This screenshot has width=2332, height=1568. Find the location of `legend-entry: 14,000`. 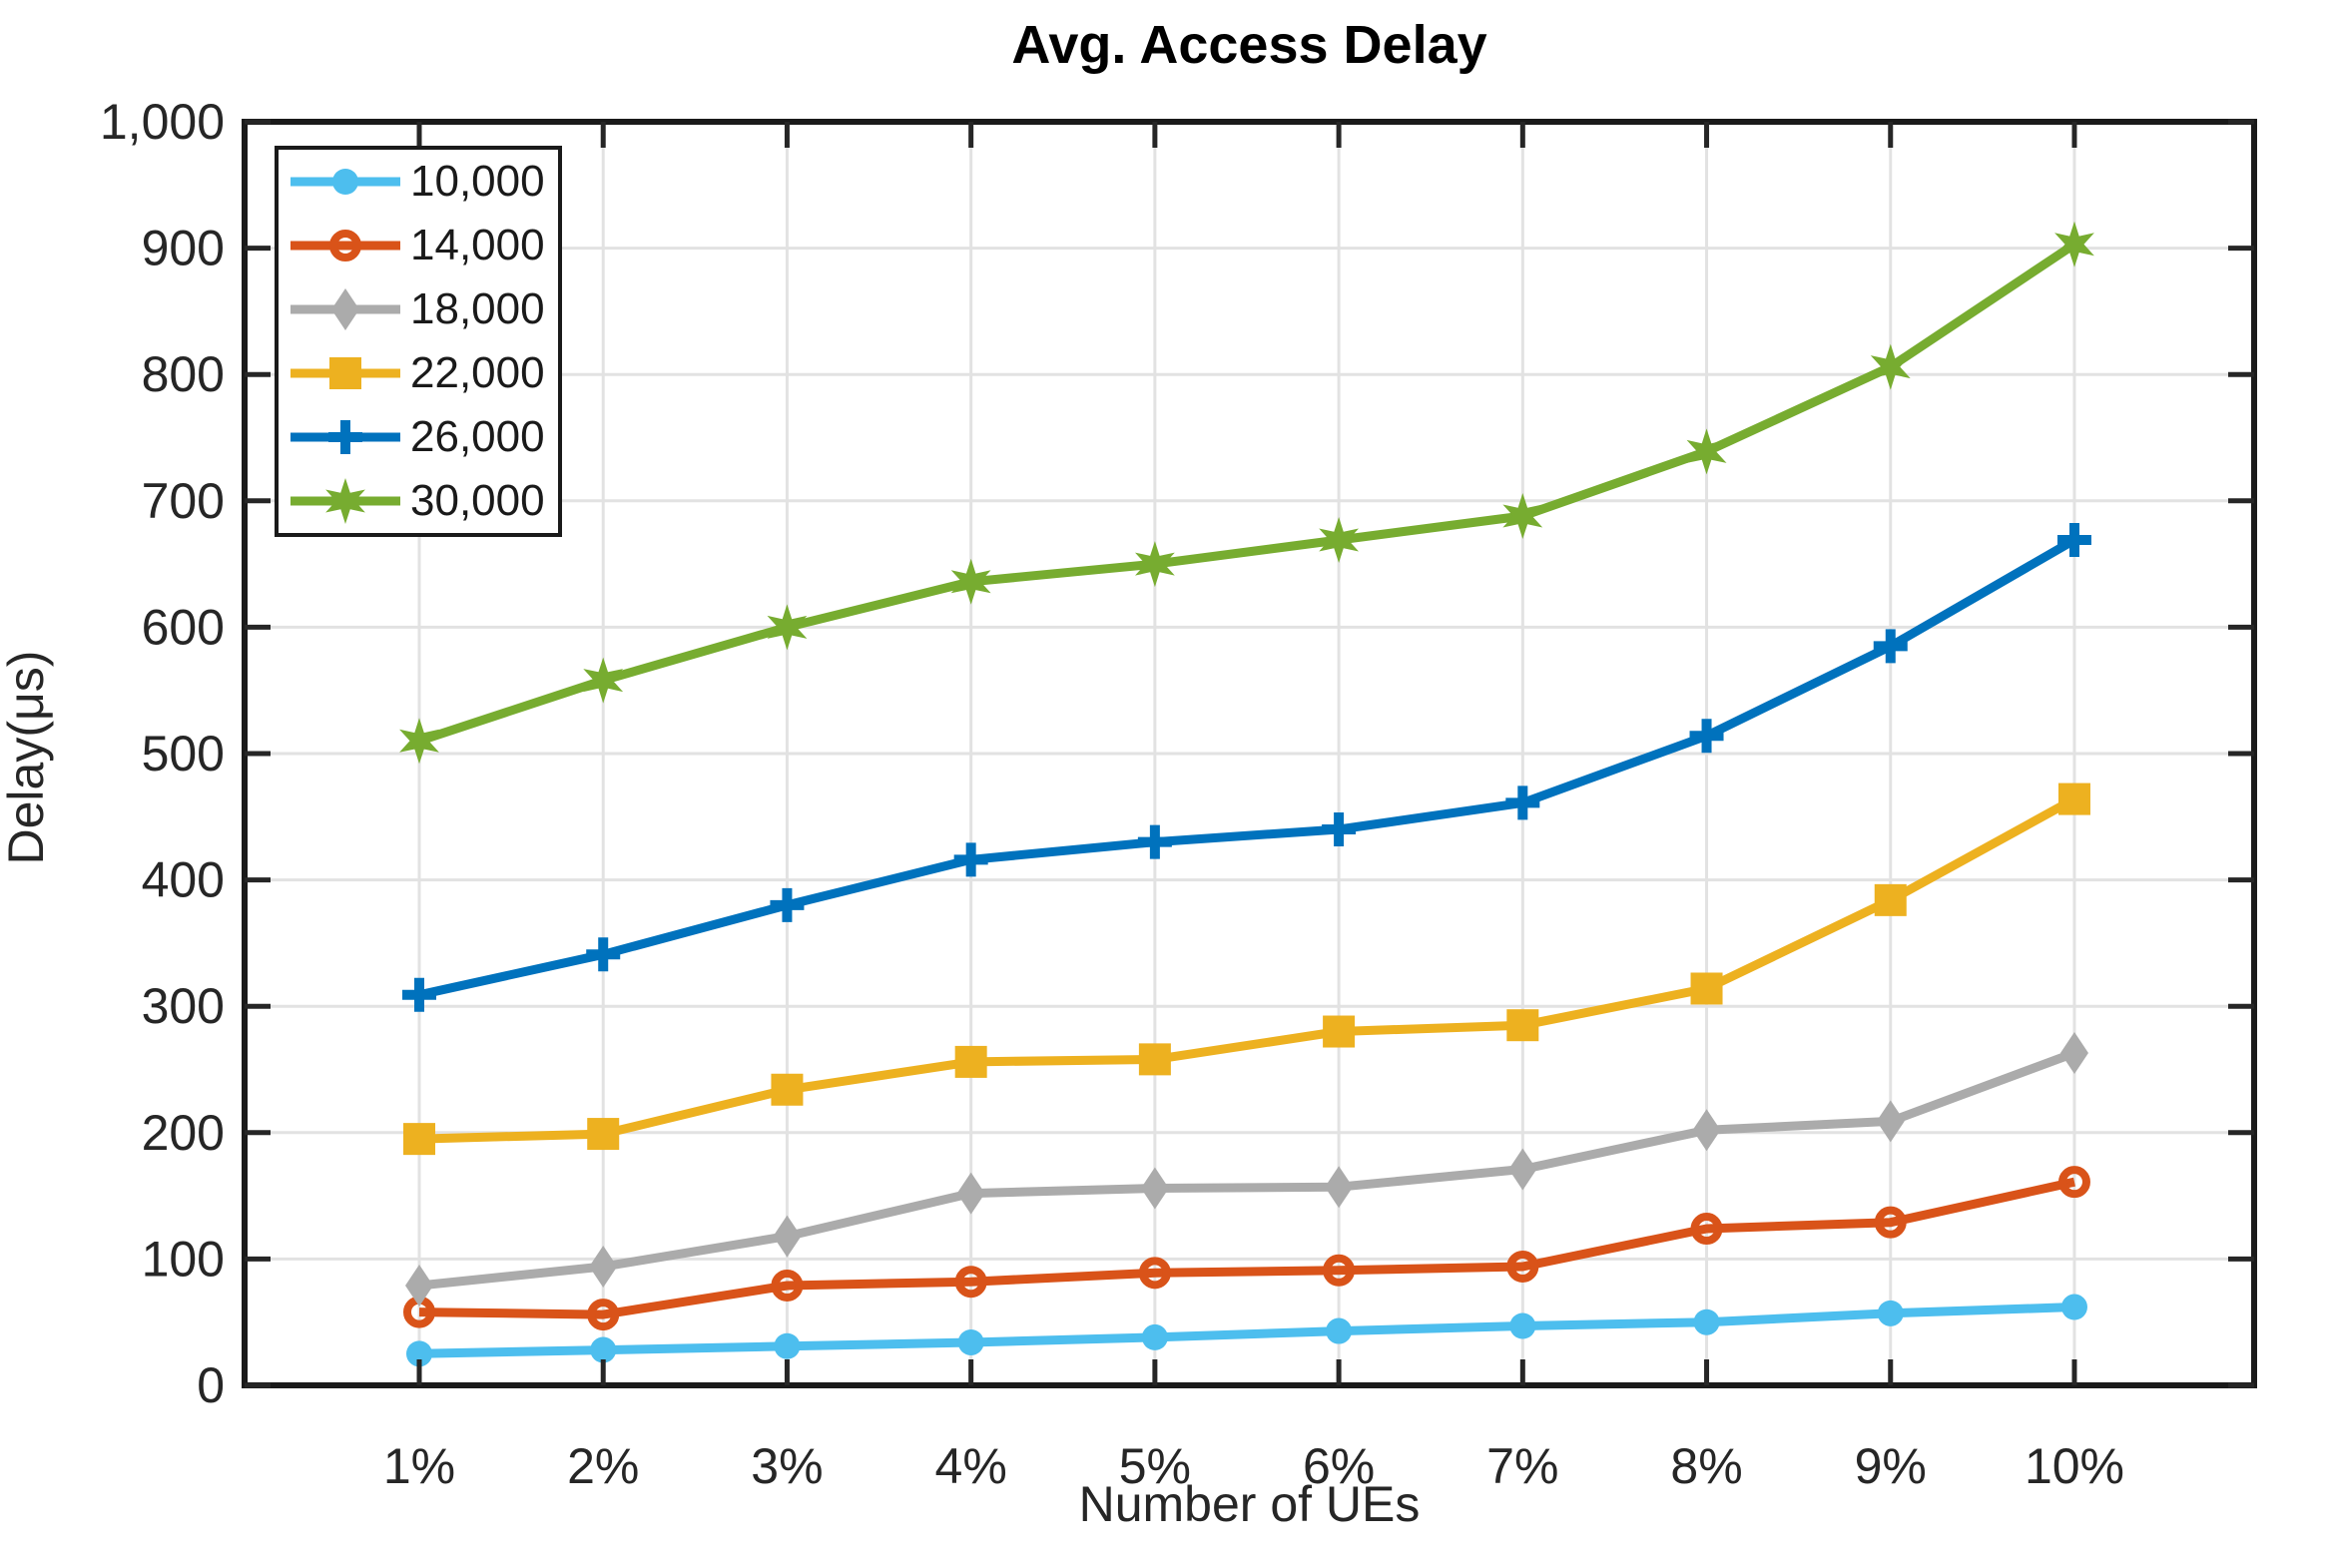

legend-entry: 14,000 is located at coordinates (418, 246).